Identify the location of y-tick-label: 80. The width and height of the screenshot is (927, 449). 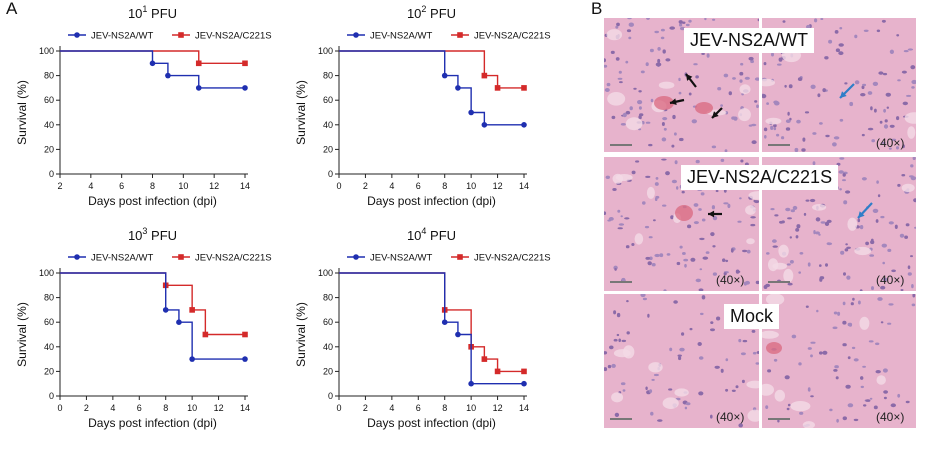
(49, 298).